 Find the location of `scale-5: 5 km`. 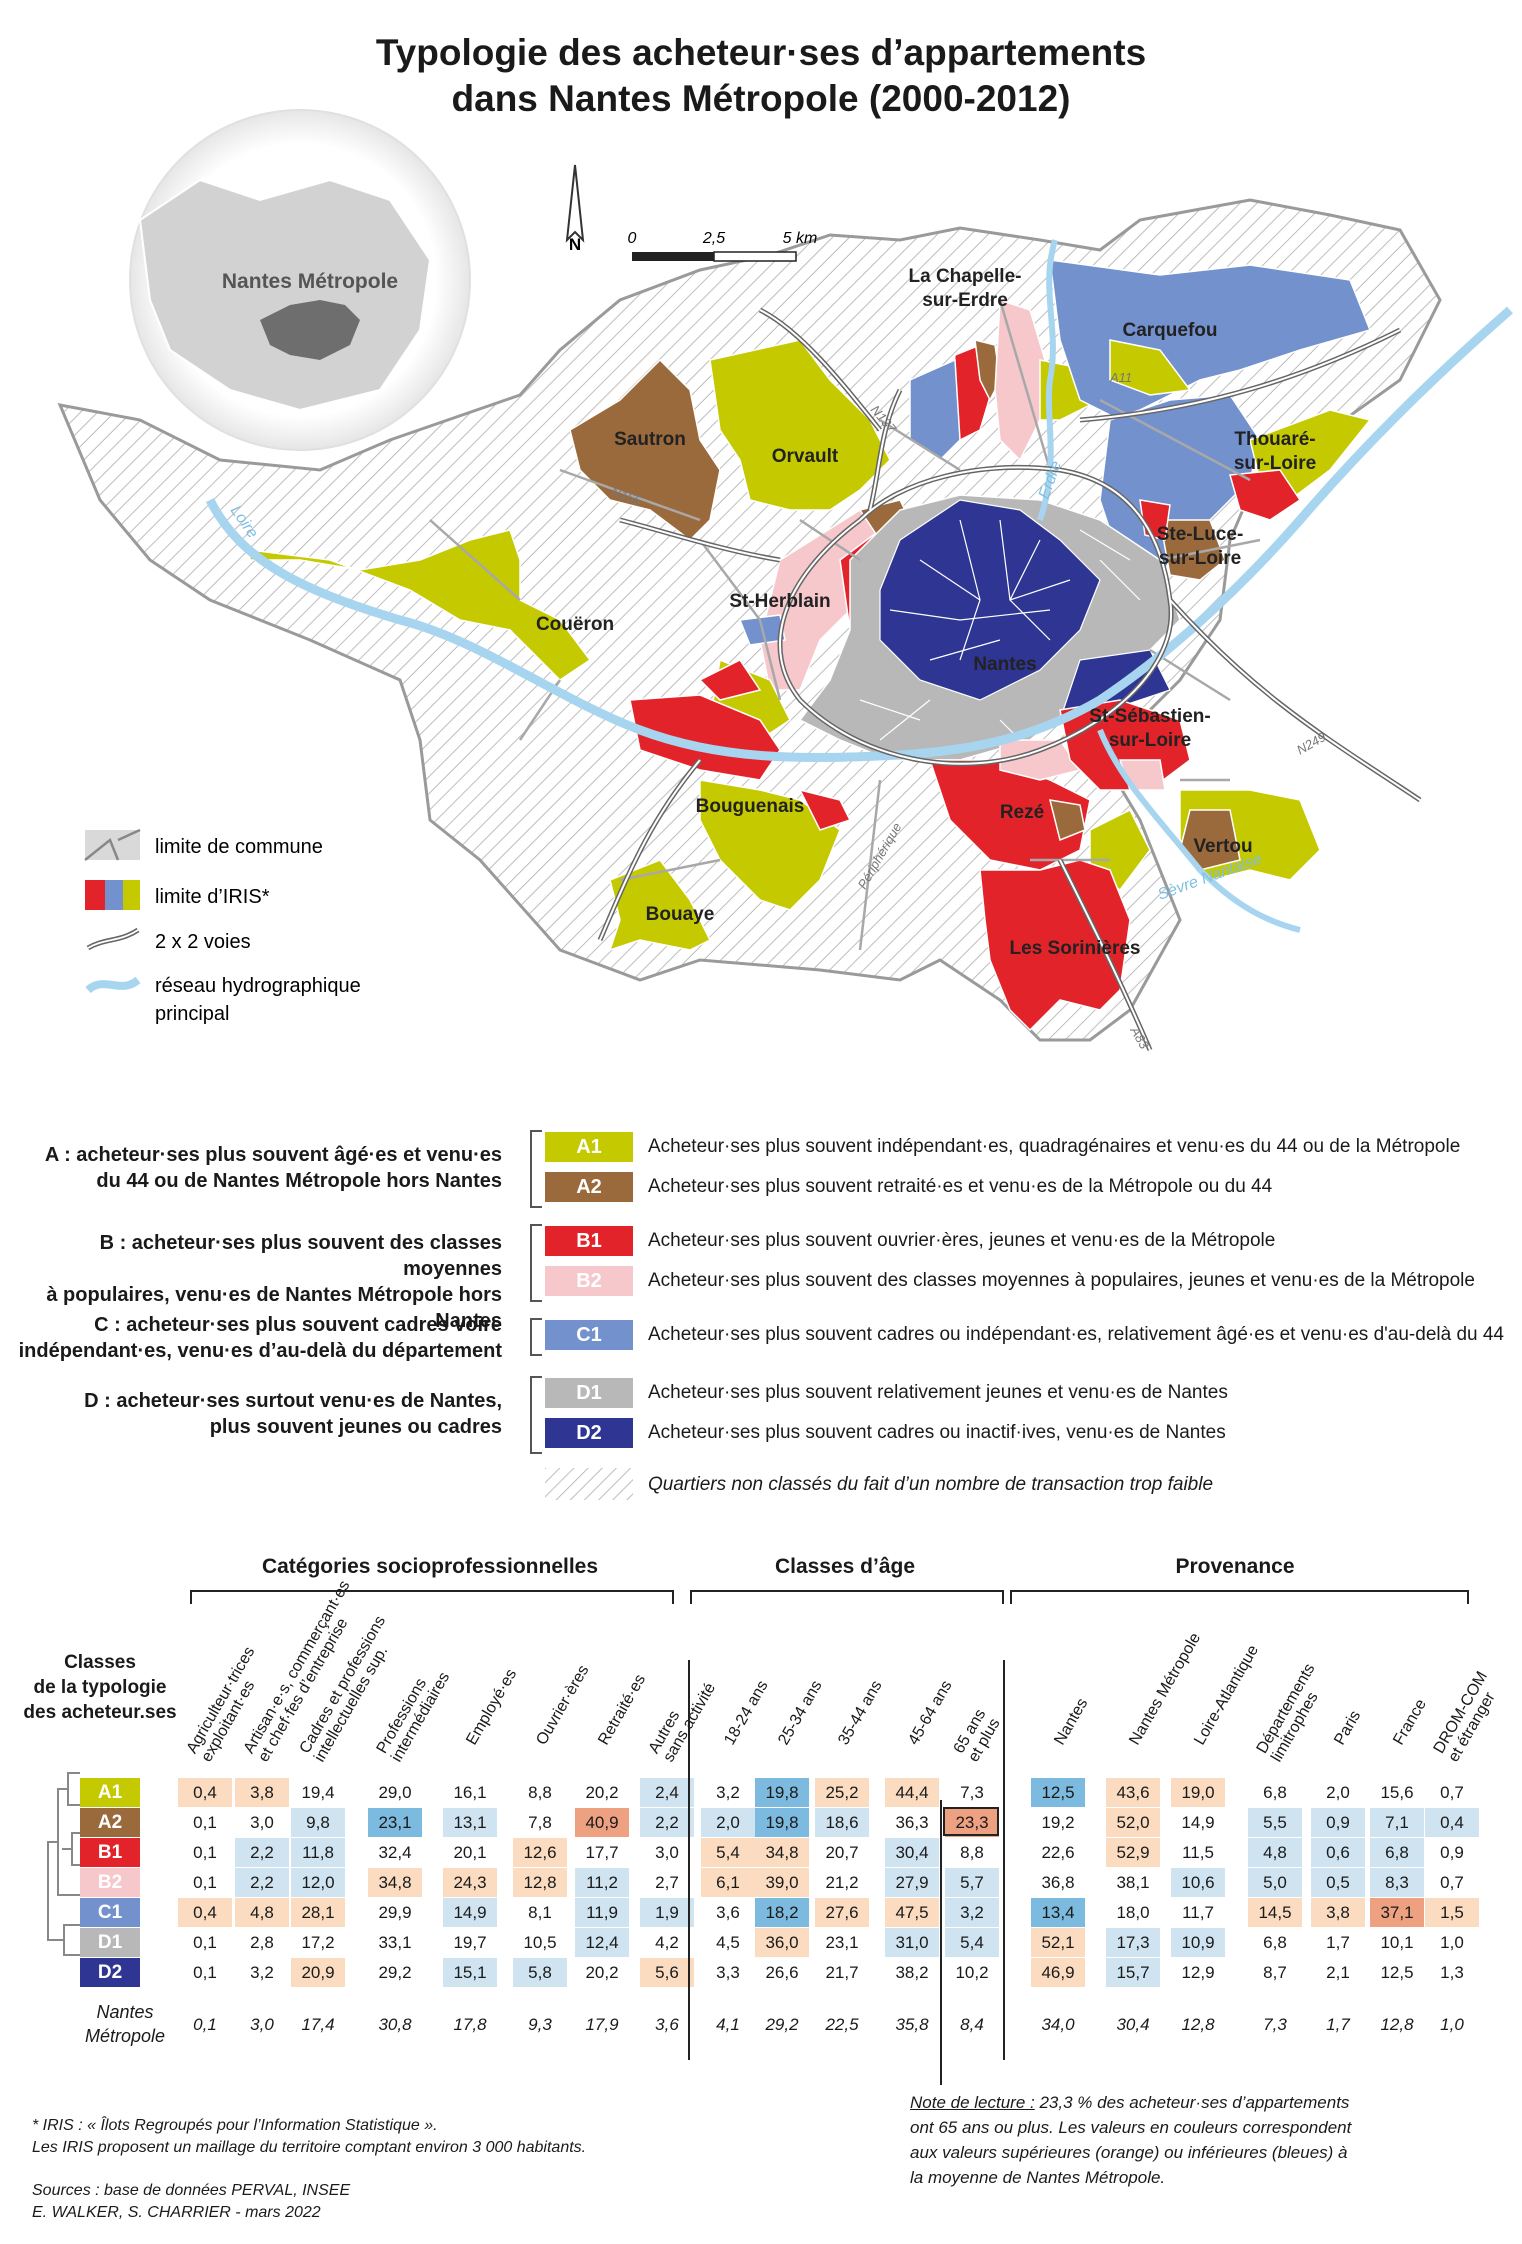

scale-5: 5 km is located at coordinates (800, 238).